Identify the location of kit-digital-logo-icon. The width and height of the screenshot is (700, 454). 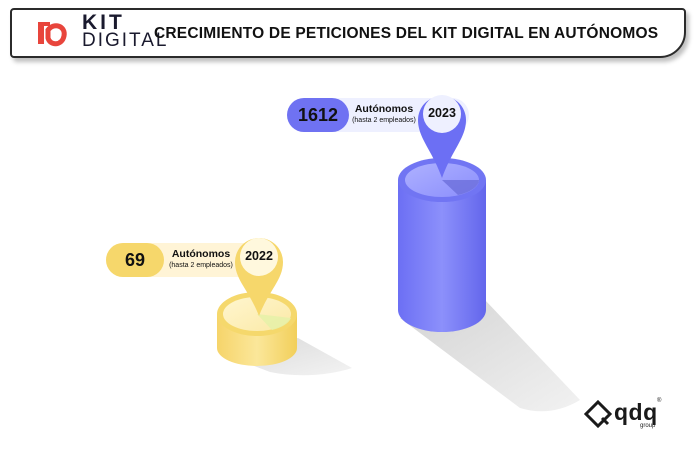
(52, 34).